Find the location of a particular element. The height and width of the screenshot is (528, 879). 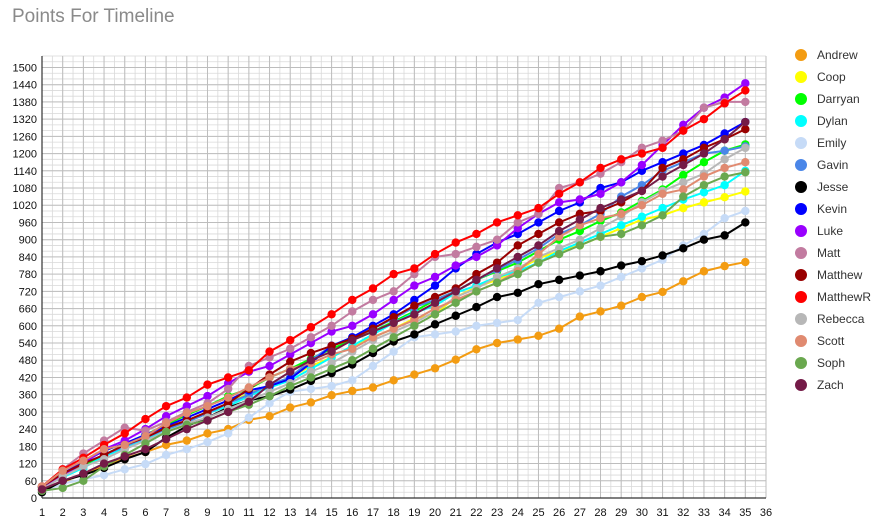

legend-item-matt: Matt is located at coordinates (837, 253).